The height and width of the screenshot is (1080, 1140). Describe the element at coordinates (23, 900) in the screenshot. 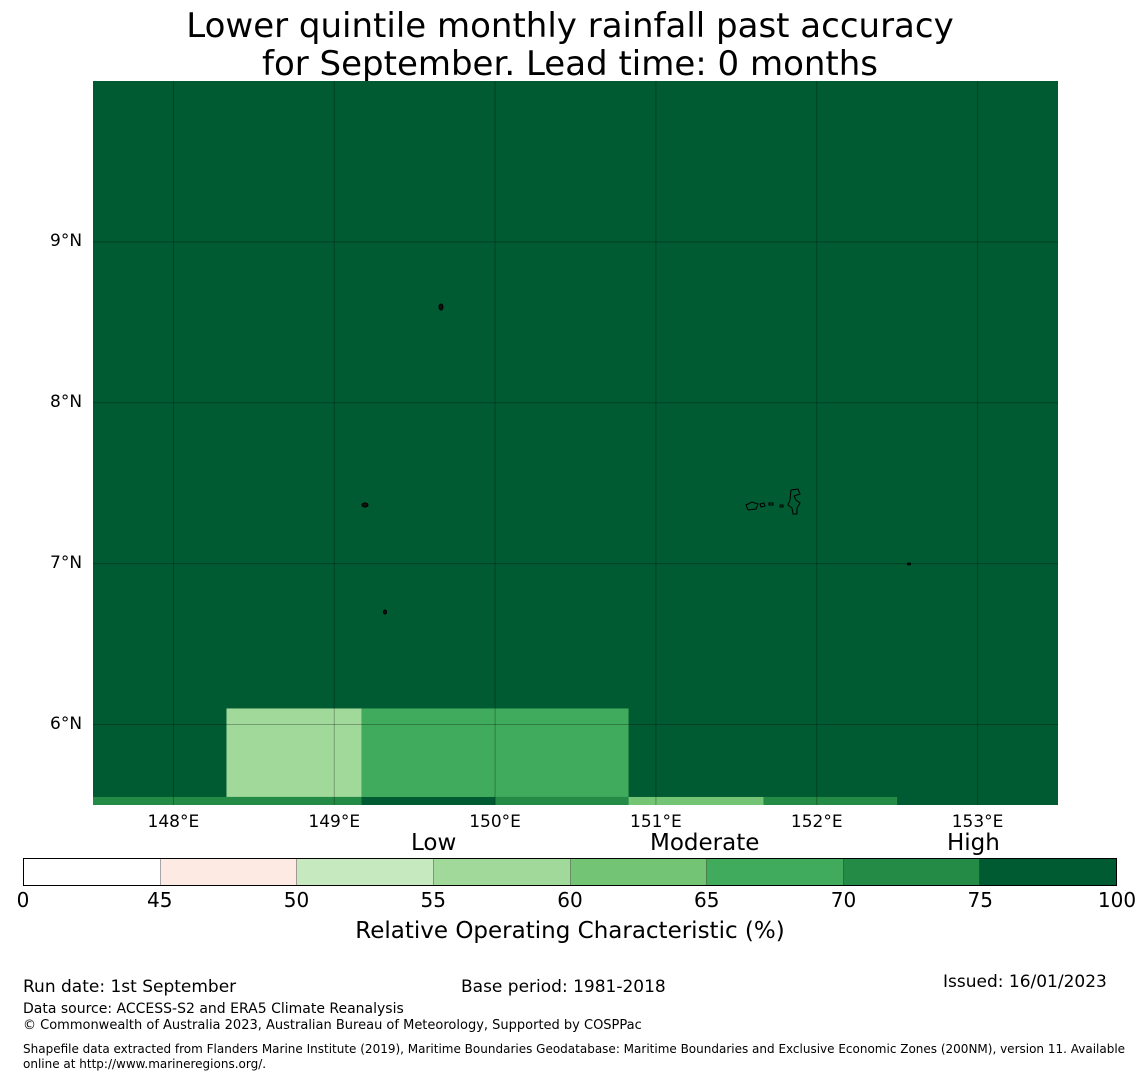

I see `colorbar-tick-label: 0` at that location.